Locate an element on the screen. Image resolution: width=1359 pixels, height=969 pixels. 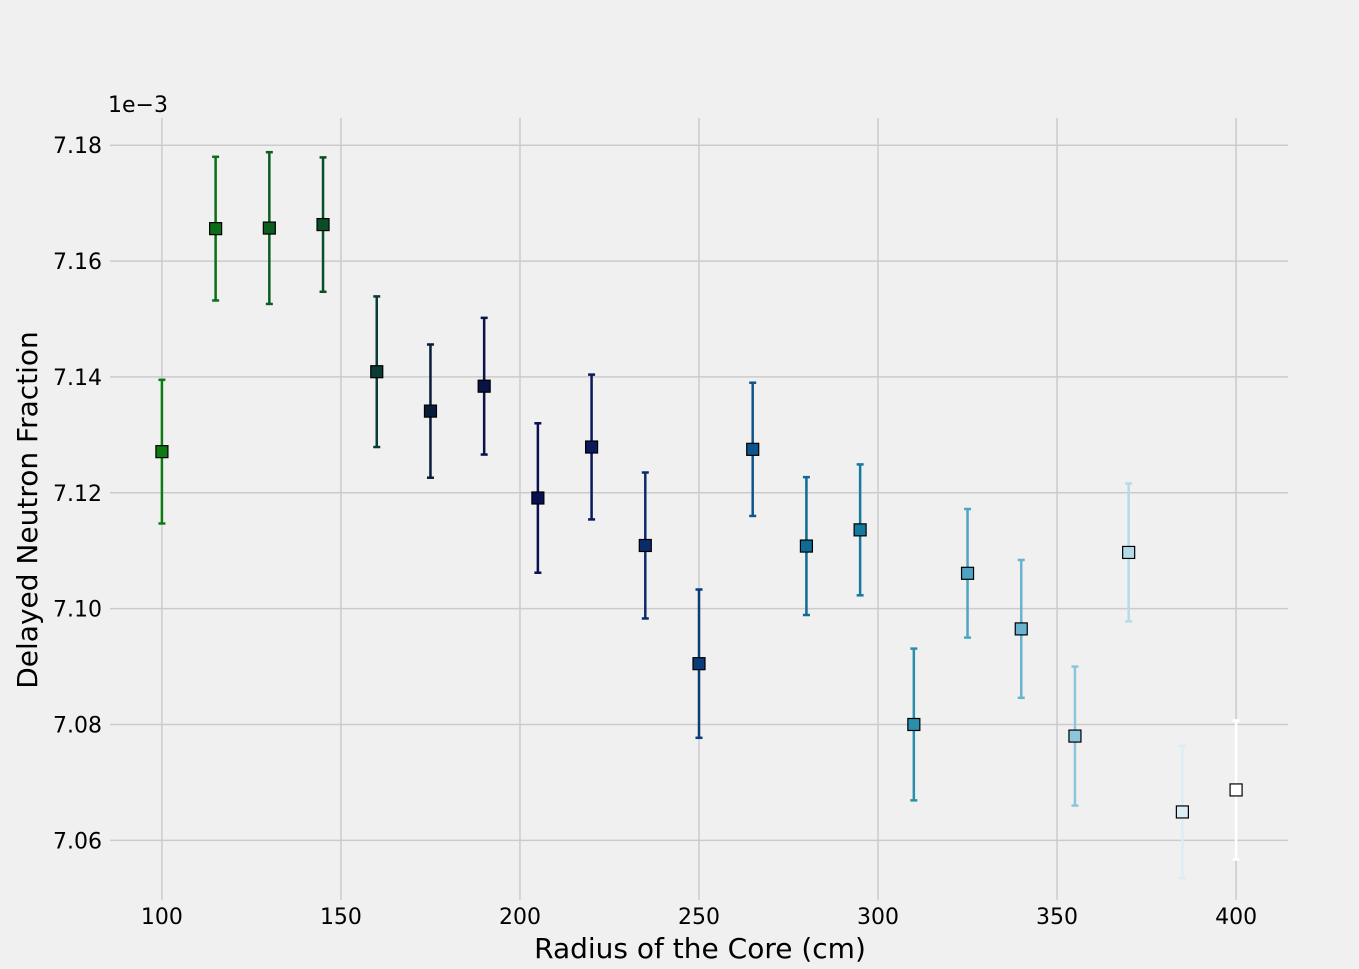
x-tick-label: 150 is located at coordinates (341, 917).